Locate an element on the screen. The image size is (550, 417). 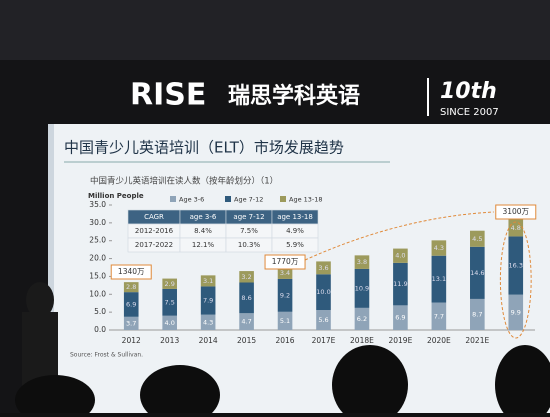
data-label: 7.7 is located at coordinates (439, 316).